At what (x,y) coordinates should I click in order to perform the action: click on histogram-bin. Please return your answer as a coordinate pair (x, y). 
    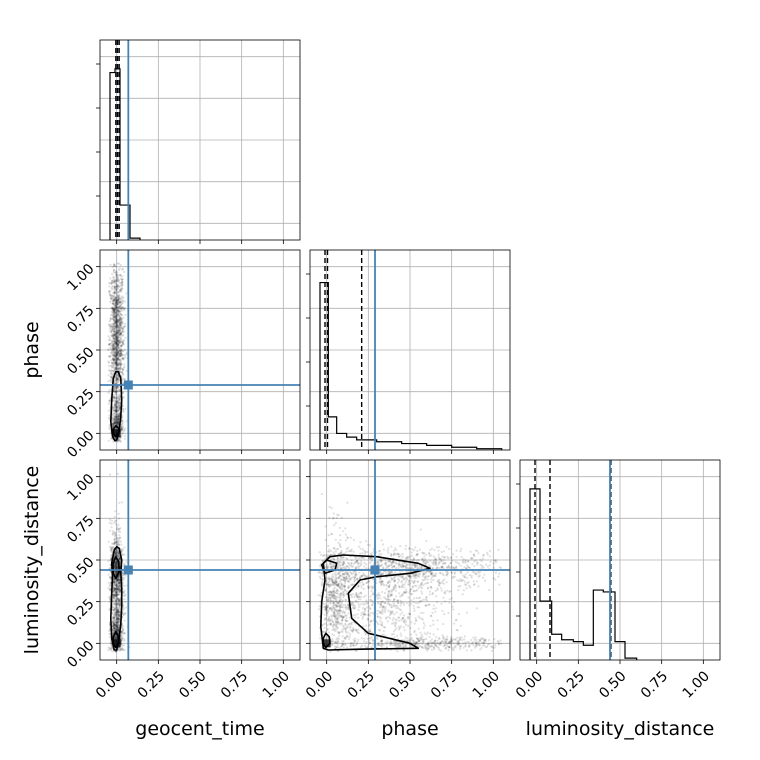
    Looking at the image, I should click on (439, 447).